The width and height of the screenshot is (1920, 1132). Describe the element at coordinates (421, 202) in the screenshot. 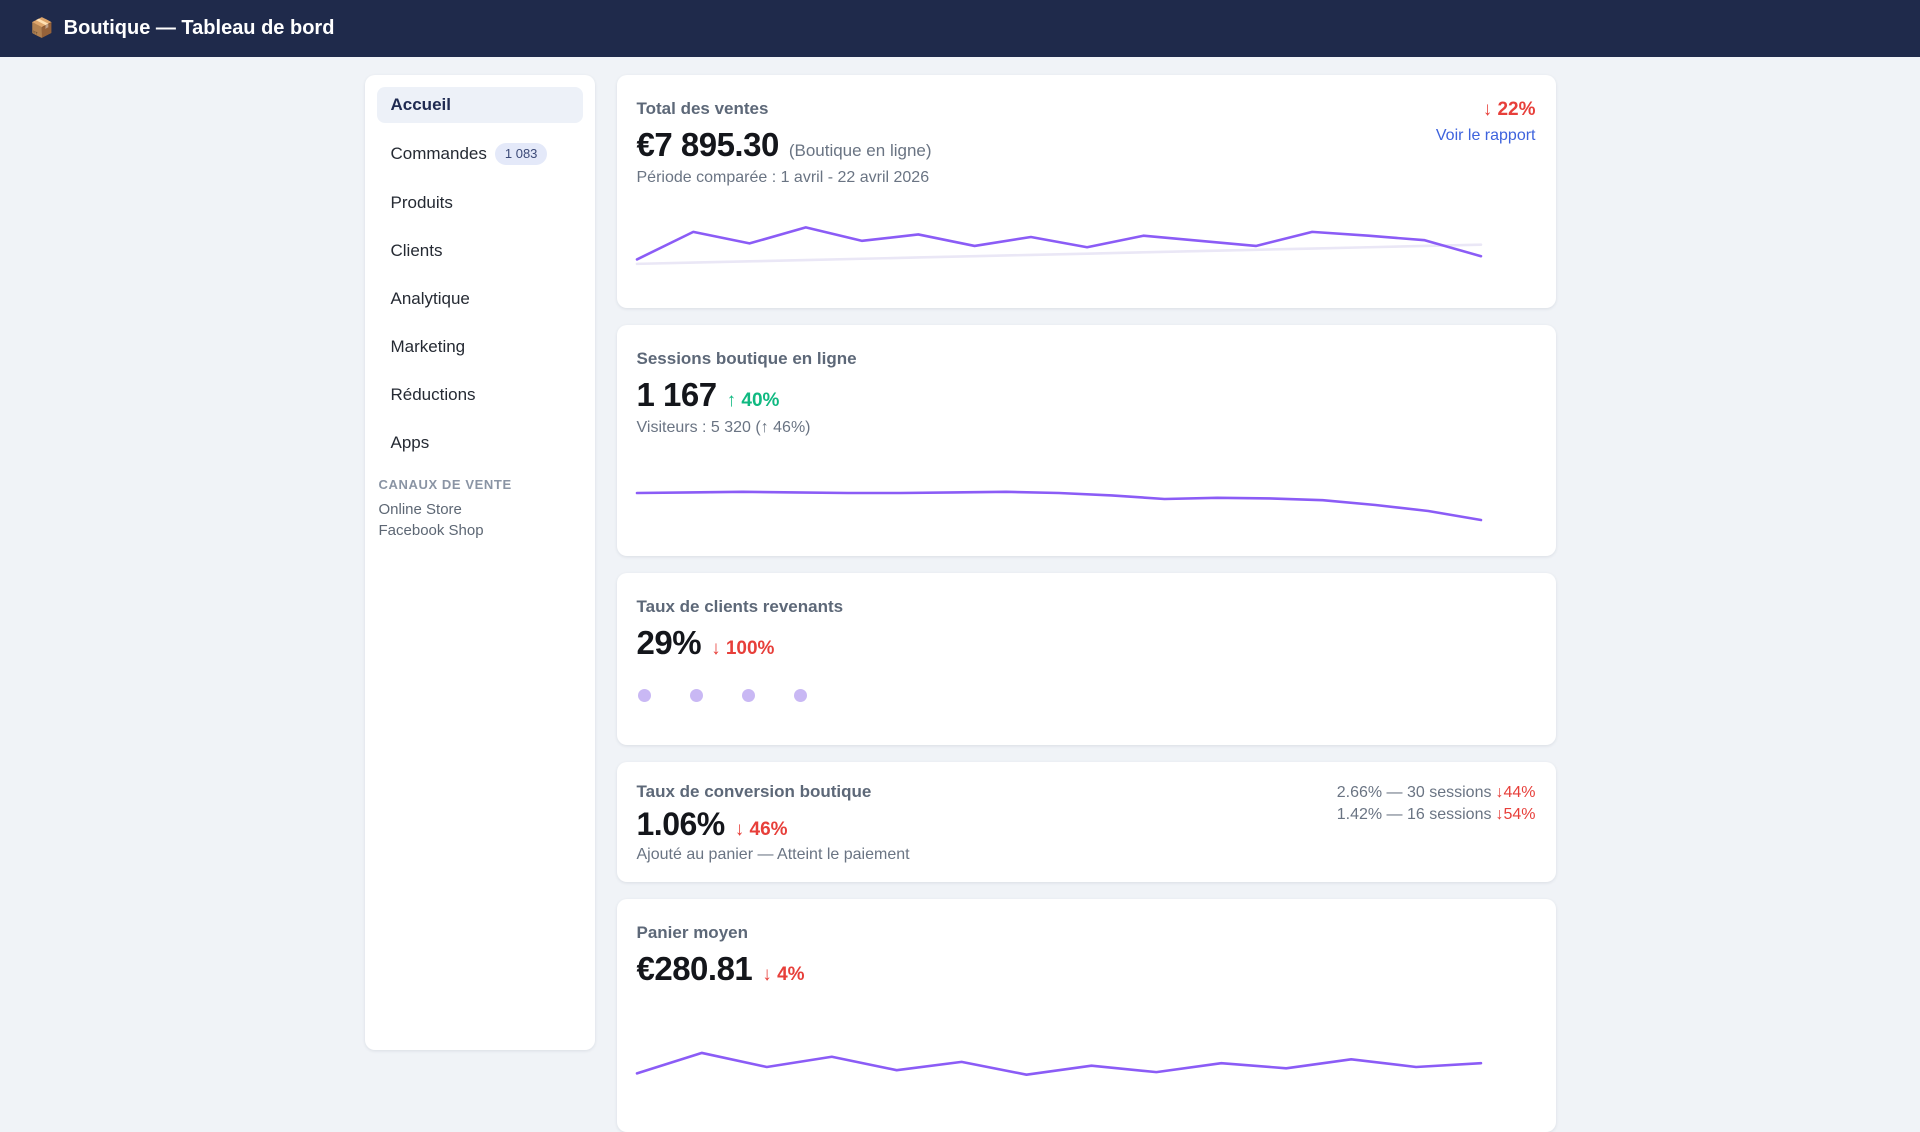

I see `sidebar-item-label: Produits` at that location.